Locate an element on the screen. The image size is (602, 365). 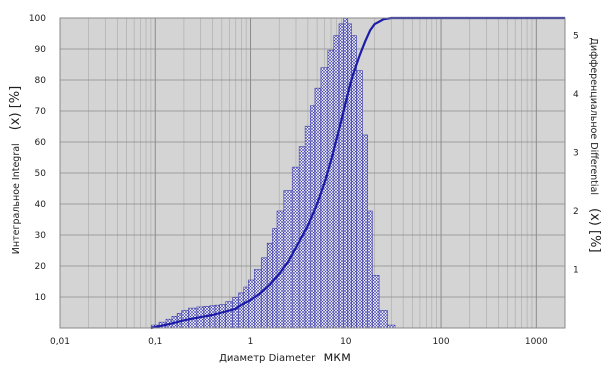
x-tick-label: 0,01 is located at coordinates (60, 342).